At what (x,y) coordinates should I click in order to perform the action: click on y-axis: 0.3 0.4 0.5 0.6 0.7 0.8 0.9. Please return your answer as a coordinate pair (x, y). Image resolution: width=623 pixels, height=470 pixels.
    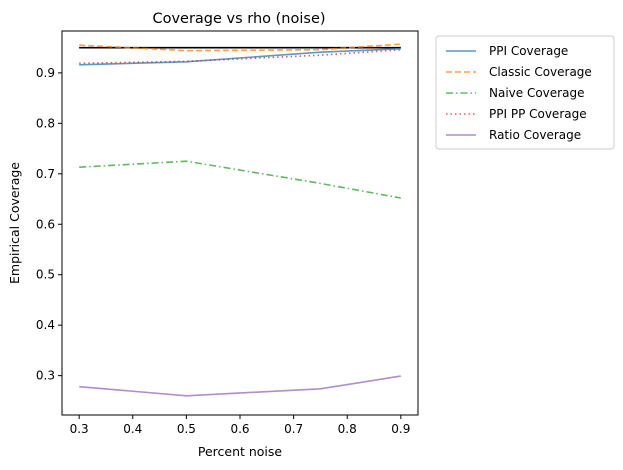
    Looking at the image, I should click on (49, 224).